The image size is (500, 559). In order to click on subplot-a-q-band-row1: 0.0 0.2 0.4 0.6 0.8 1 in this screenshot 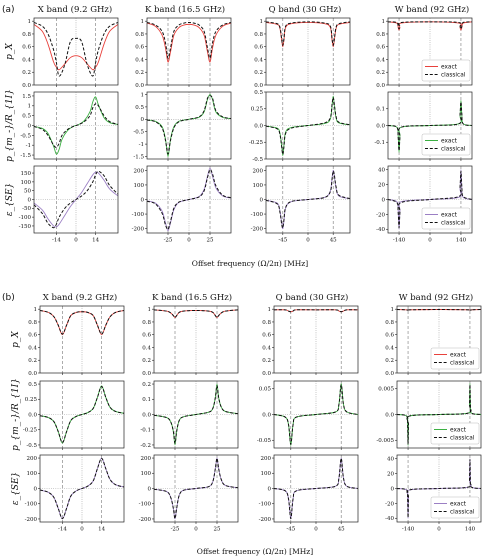, I will do `click(302, 53)`.